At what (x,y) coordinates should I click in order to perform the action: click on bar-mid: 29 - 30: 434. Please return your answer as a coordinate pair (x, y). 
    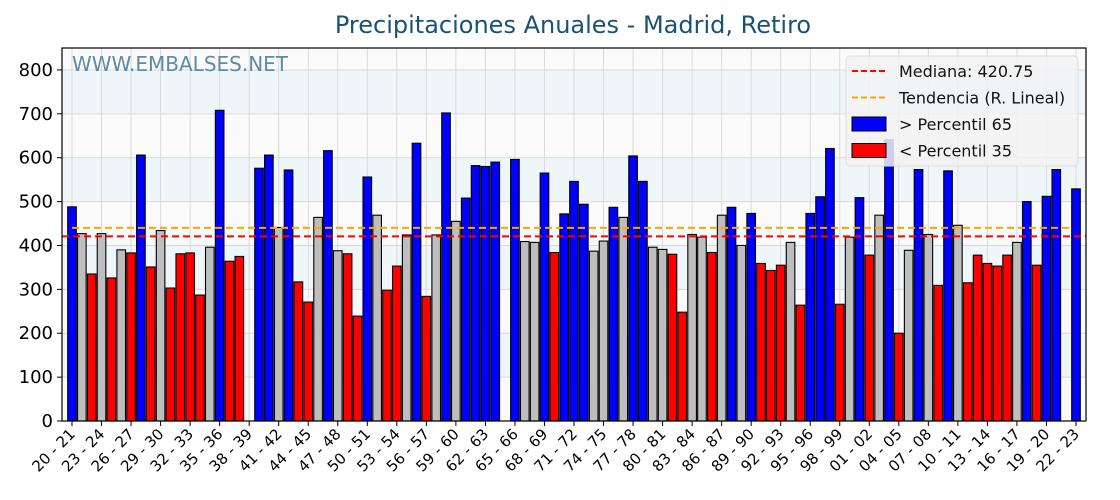
    Looking at the image, I should click on (160, 326).